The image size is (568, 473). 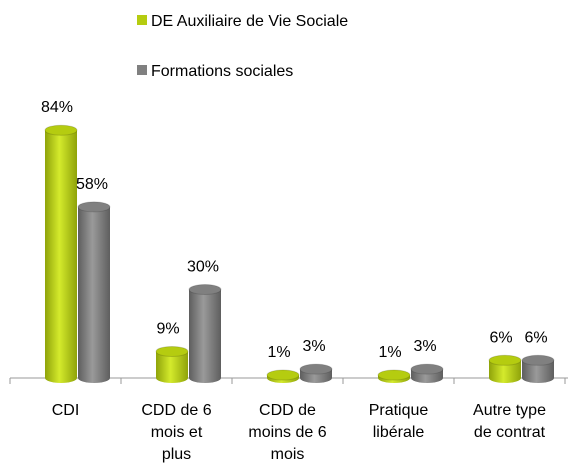 I want to click on x-tick-label: CDI, so click(x=65, y=410).